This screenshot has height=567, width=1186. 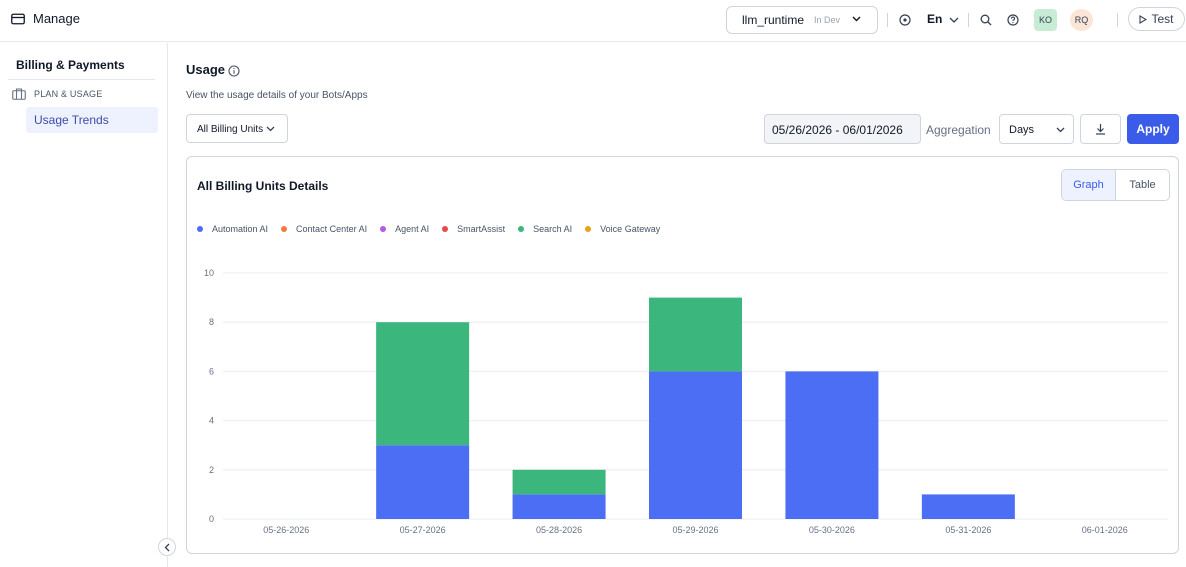 I want to click on legend-item: Search AI, so click(x=545, y=229).